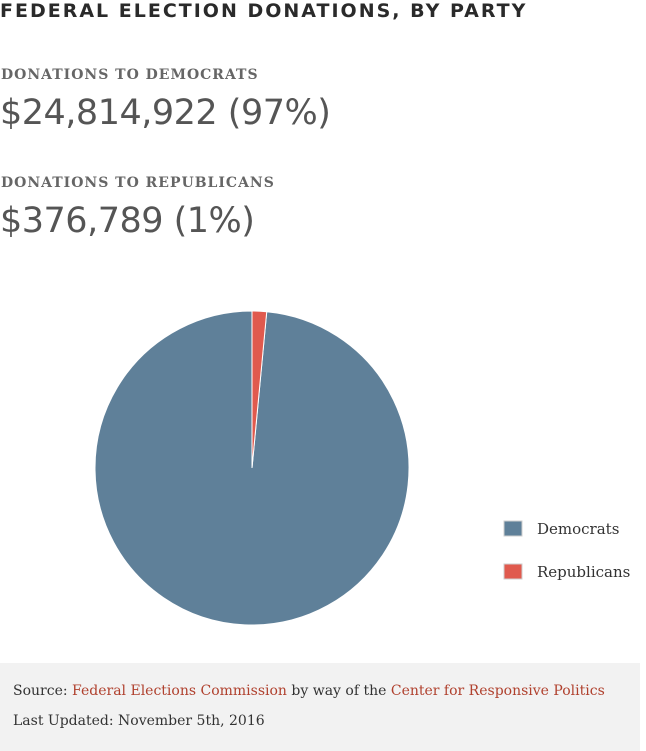 This screenshot has height=751, width=646. Describe the element at coordinates (165, 113) in the screenshot. I see `democrats-donations-value: $24,814,922 (97%)` at that location.